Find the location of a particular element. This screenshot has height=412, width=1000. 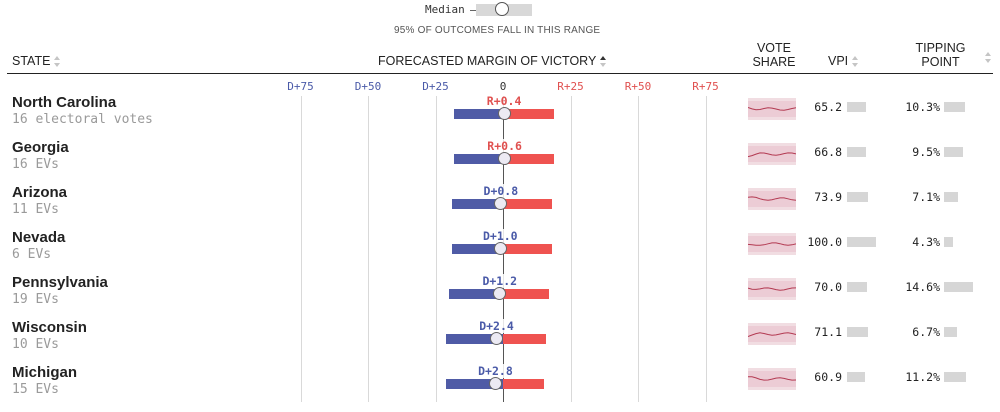

table-row: Pennsylvania 19 EVs D+1.2 70.0 14.6% is located at coordinates (500, 296).